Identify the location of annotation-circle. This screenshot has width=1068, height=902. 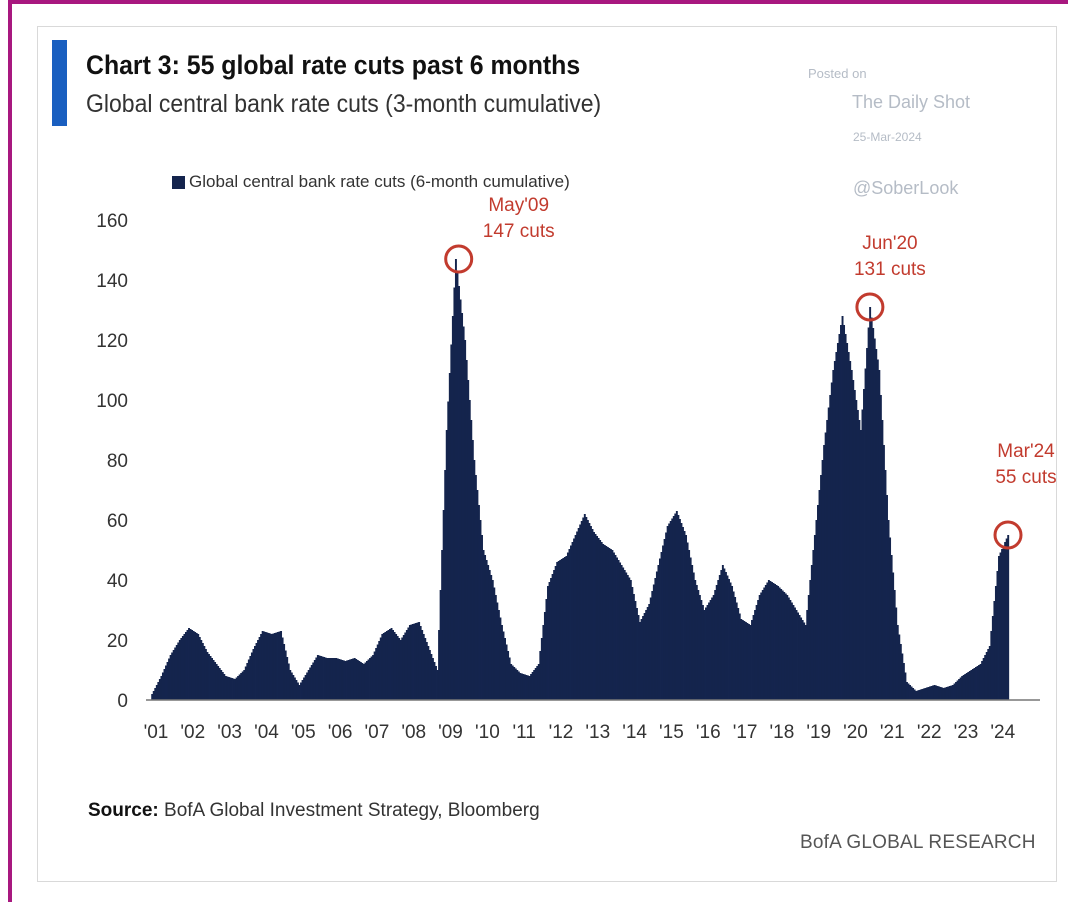
(870, 307).